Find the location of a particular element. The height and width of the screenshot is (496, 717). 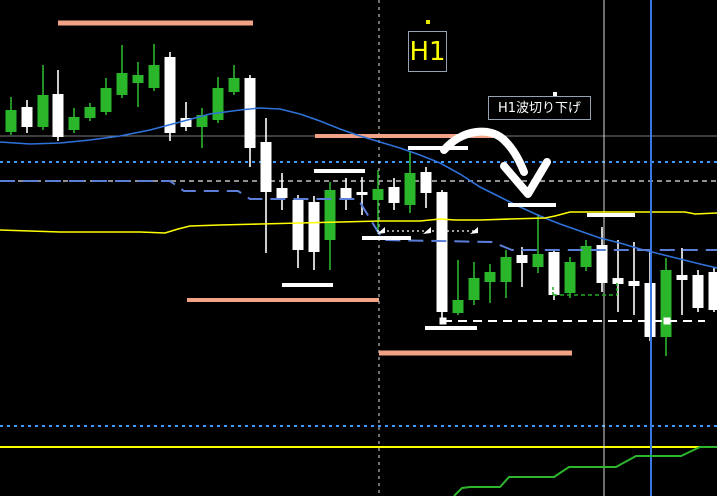

wave-note-label-text: H1波切り下げ is located at coordinates (539, 108).